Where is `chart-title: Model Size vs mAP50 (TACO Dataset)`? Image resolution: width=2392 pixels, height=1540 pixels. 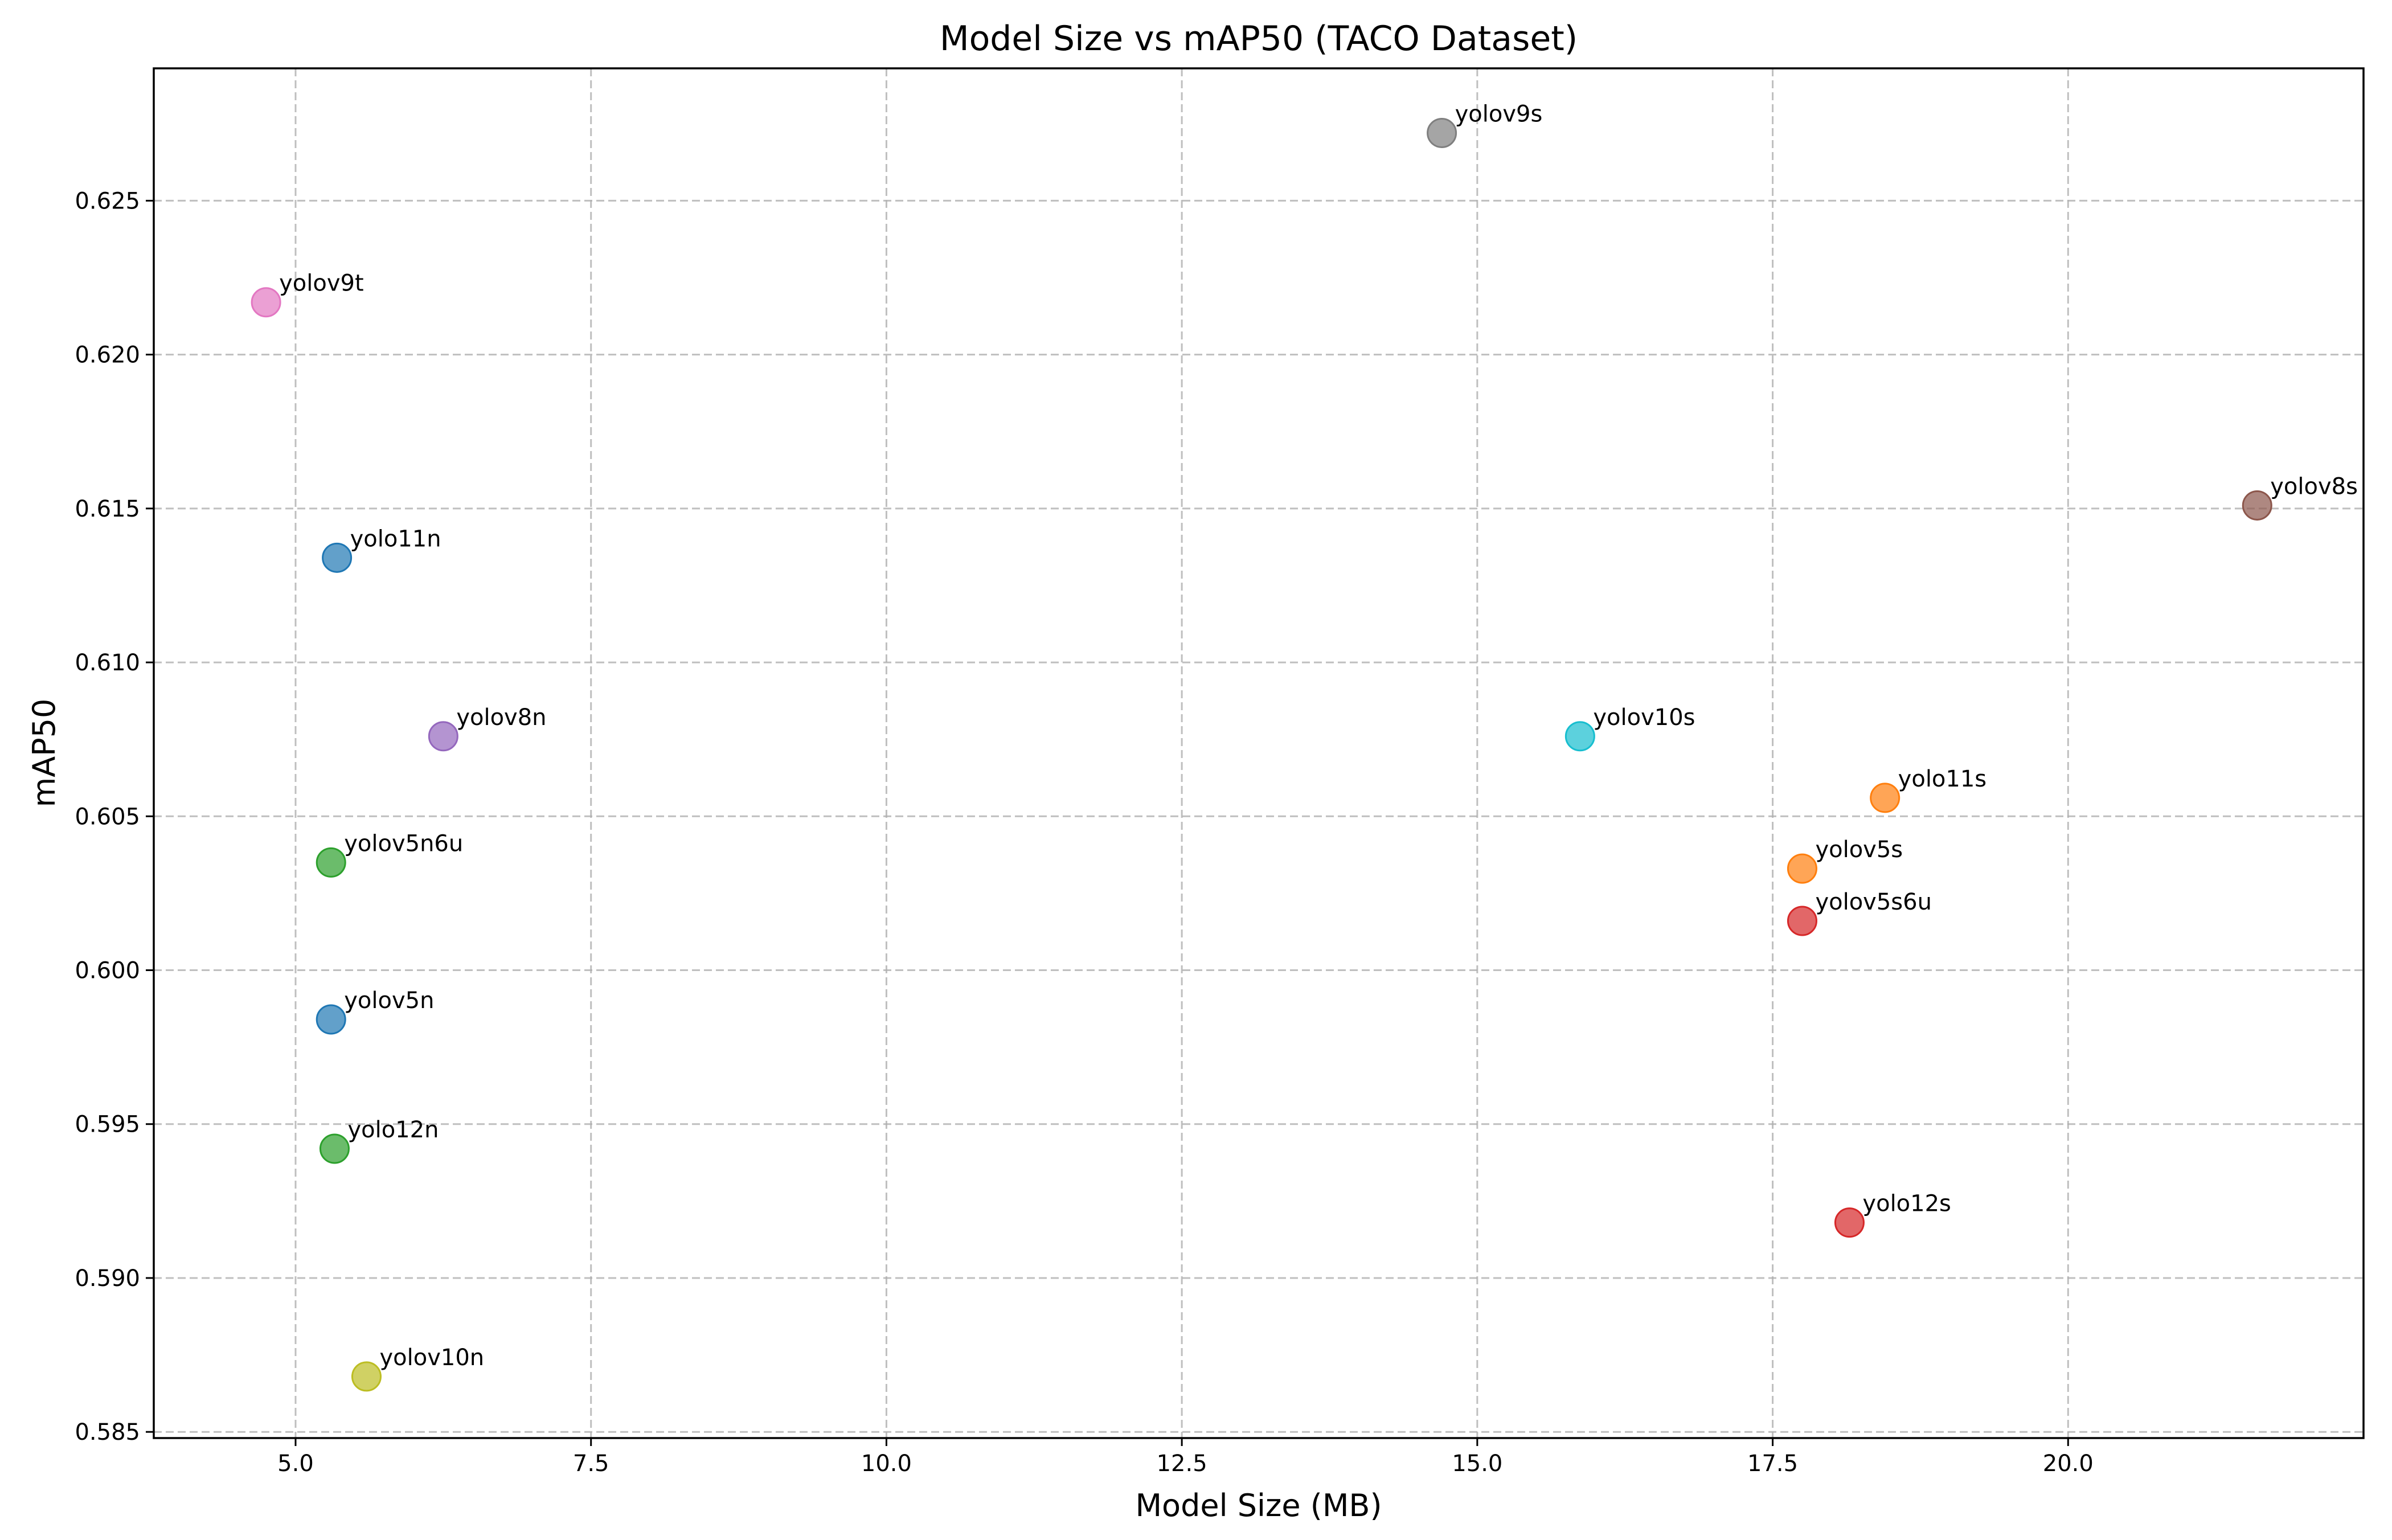
chart-title: Model Size vs mAP50 (TACO Dataset) is located at coordinates (1259, 39).